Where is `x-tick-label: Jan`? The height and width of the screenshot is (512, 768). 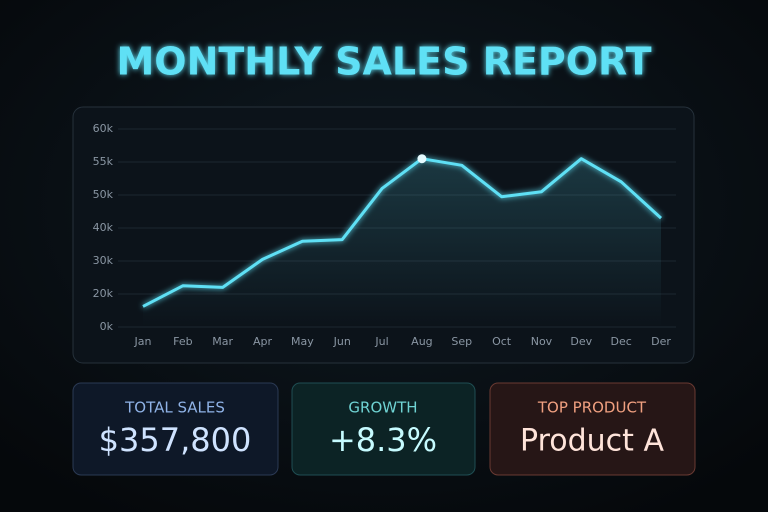 x-tick-label: Jan is located at coordinates (143, 341).